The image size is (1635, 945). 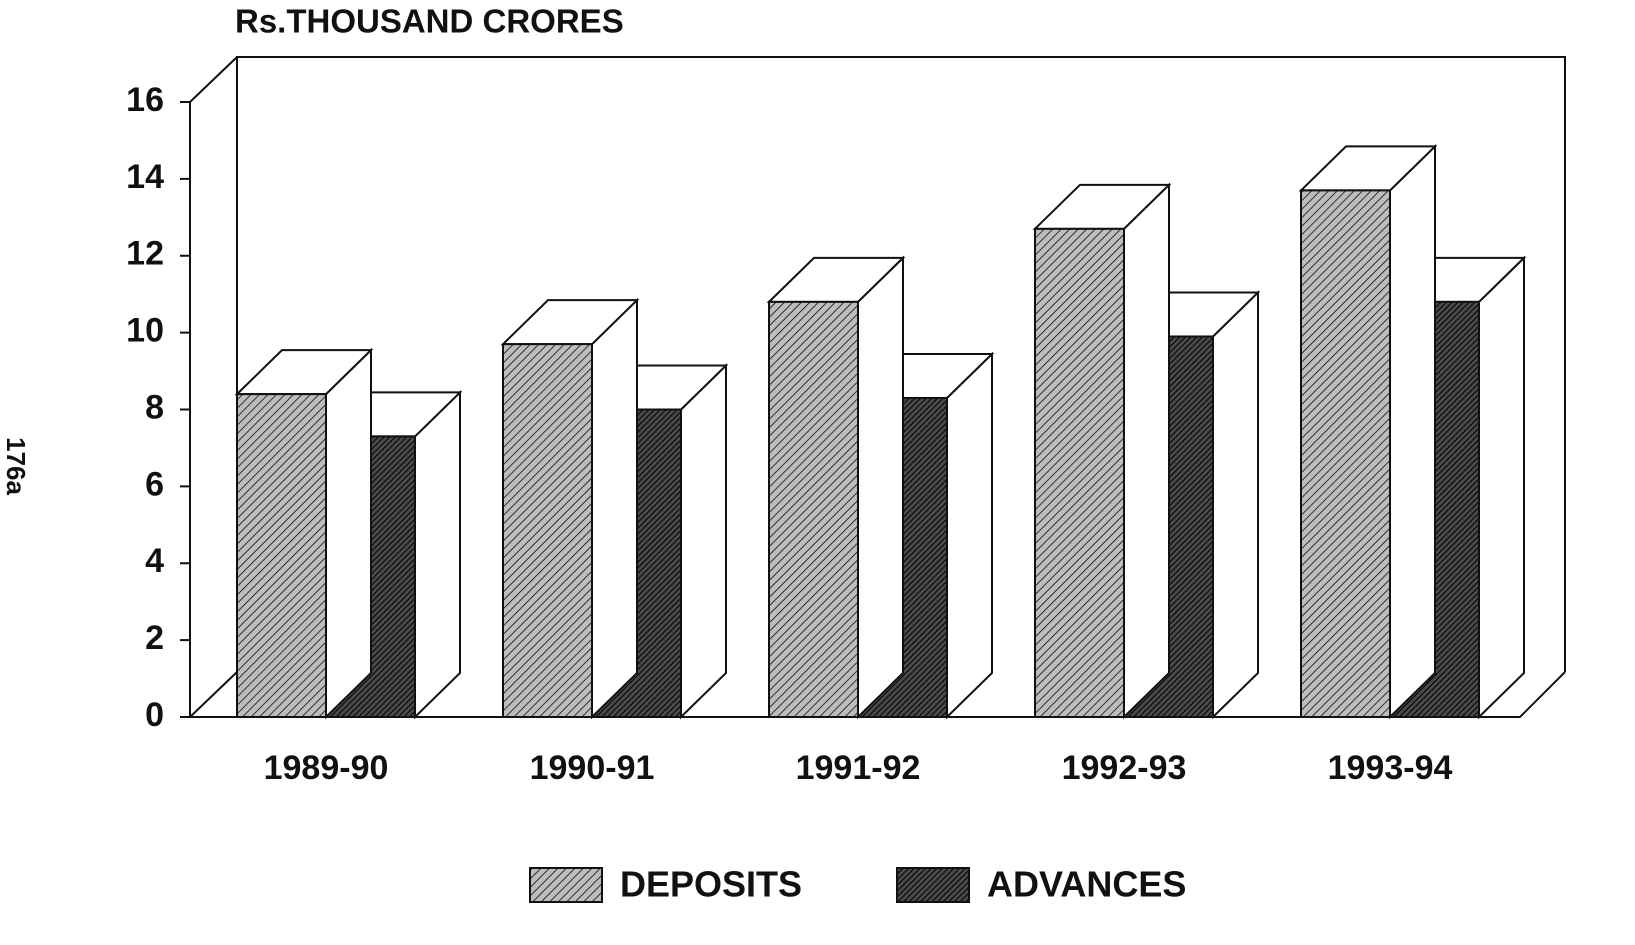 What do you see at coordinates (154, 484) in the screenshot?
I see `y-tick-label: 6` at bounding box center [154, 484].